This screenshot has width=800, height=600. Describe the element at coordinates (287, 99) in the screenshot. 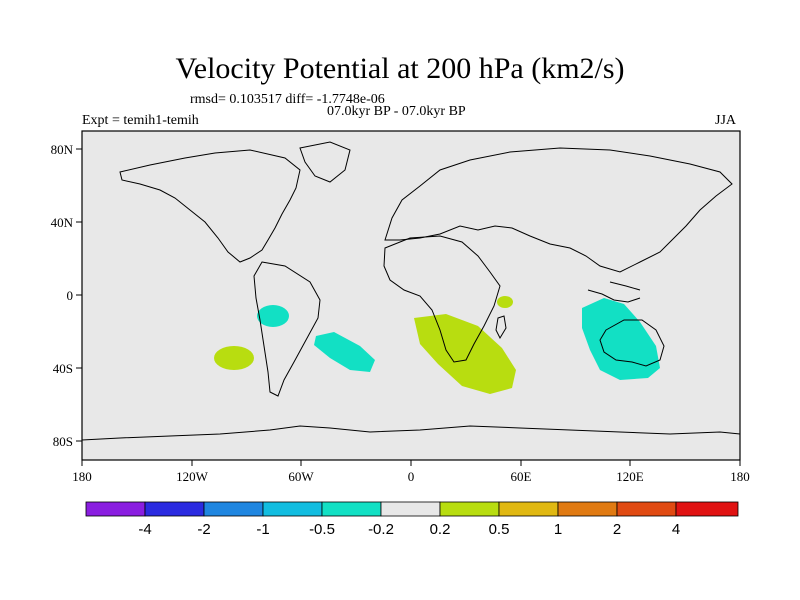

I see `stats-label: rmsd= 0.103517 diff= -1.7748e-06` at that location.